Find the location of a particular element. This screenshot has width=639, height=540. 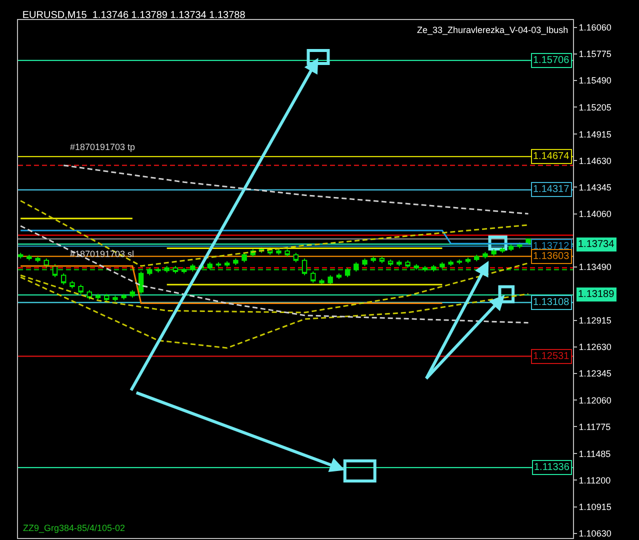

y-tick-label: 1.14630 is located at coordinates (595, 161).